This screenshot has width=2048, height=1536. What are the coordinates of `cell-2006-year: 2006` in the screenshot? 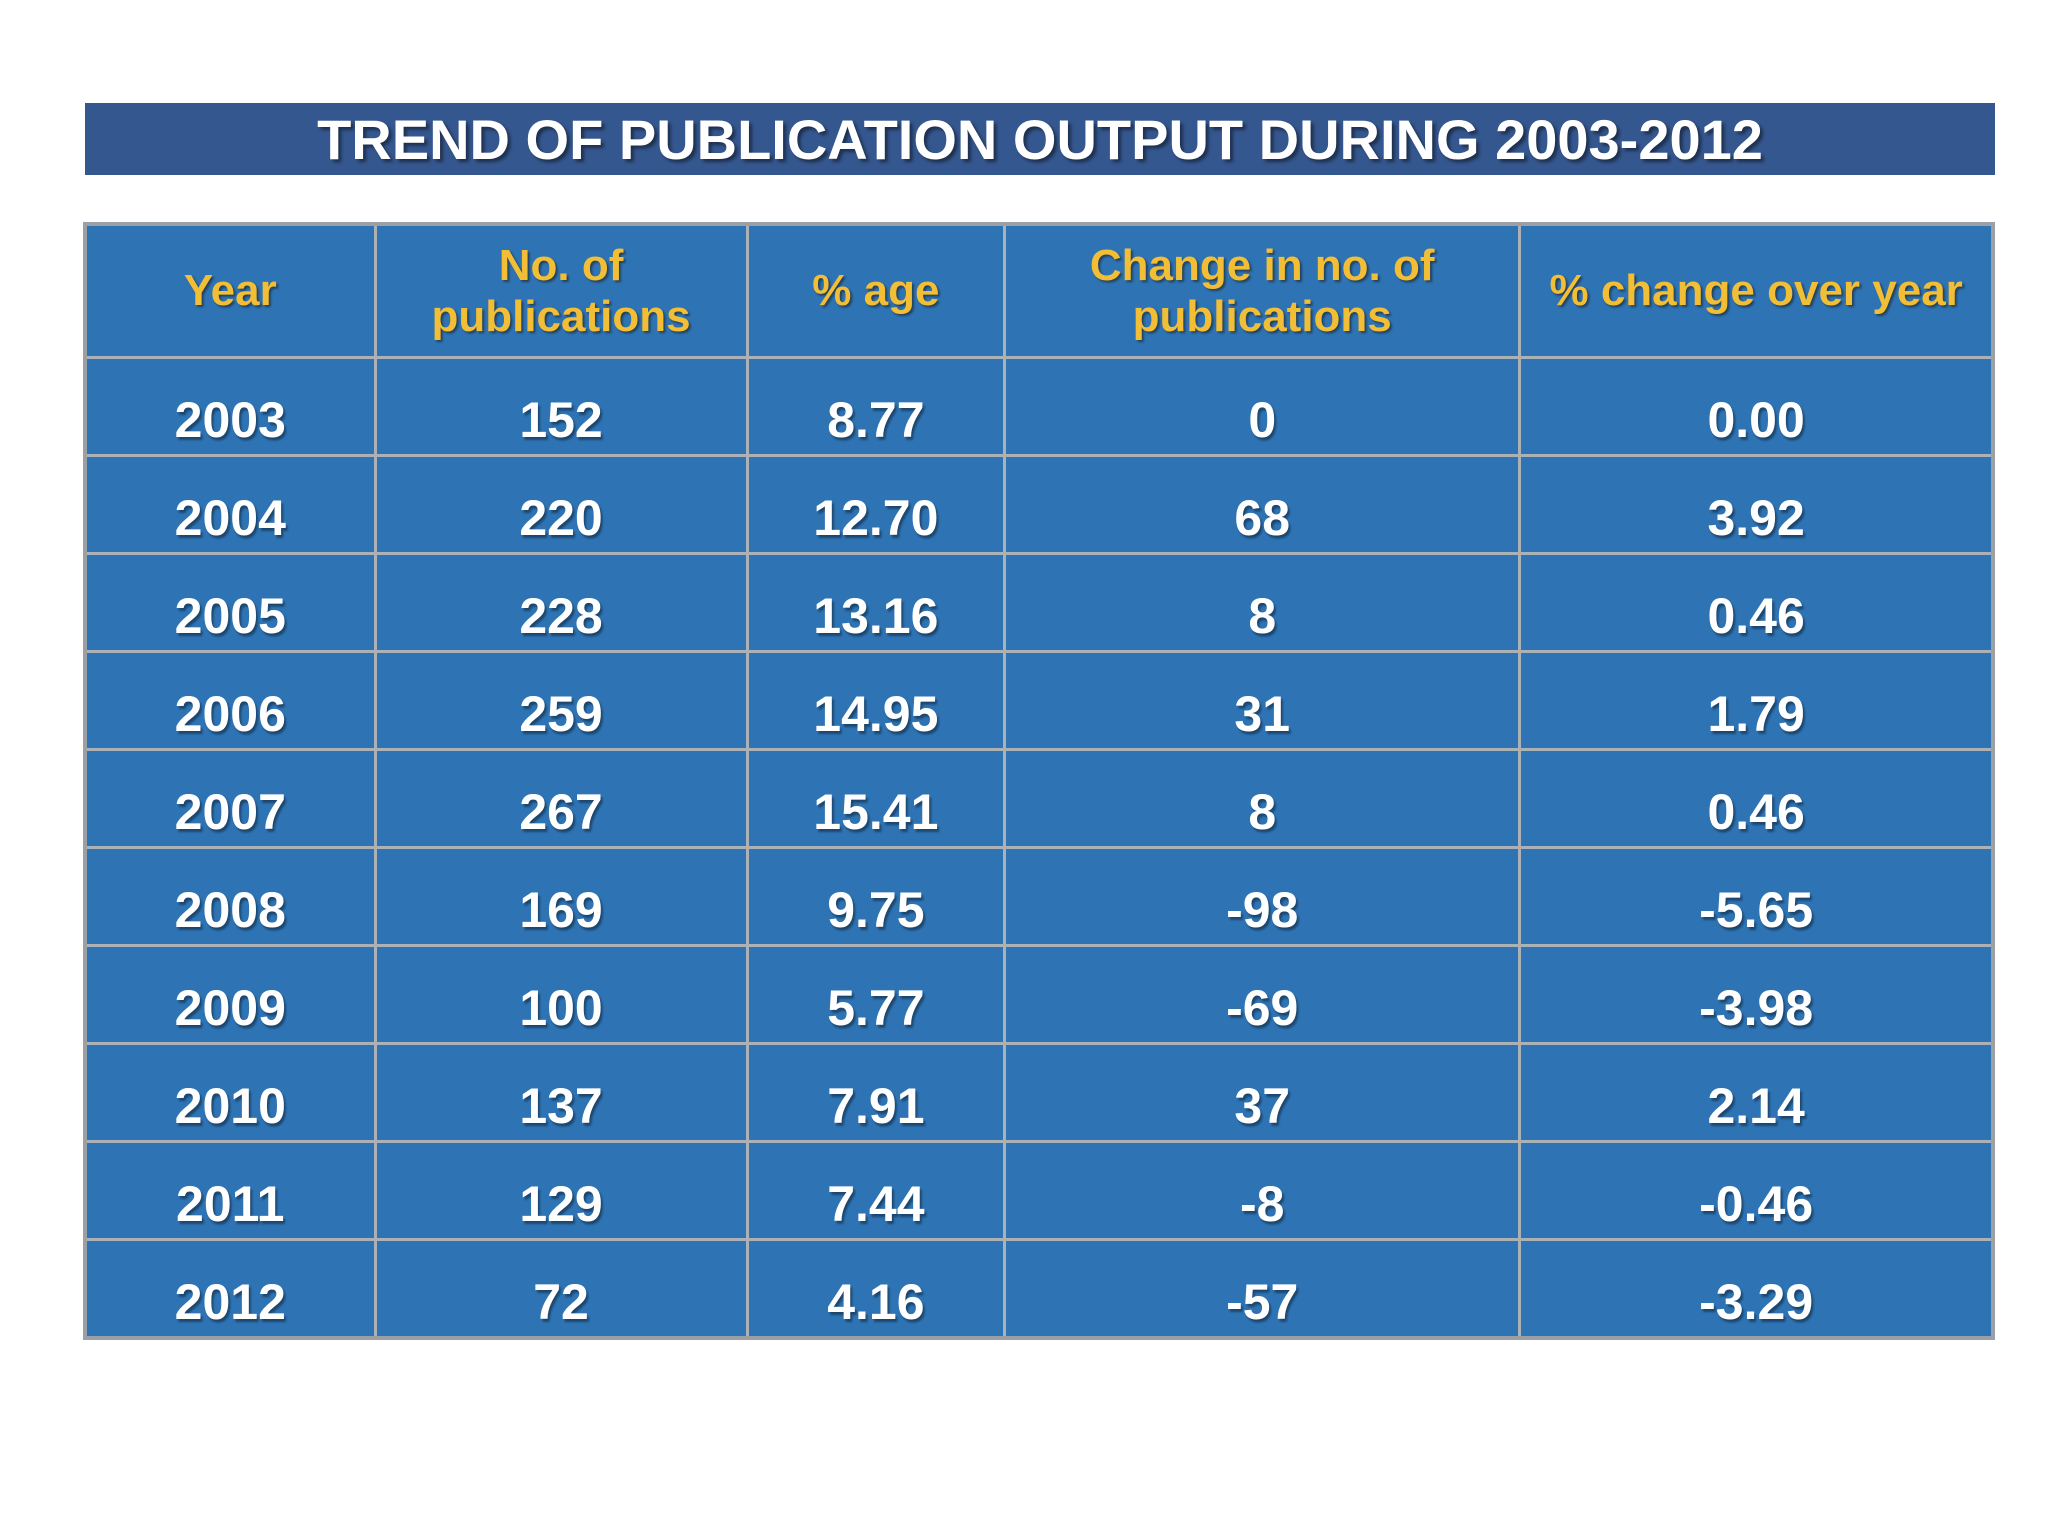 It's located at (230, 700).